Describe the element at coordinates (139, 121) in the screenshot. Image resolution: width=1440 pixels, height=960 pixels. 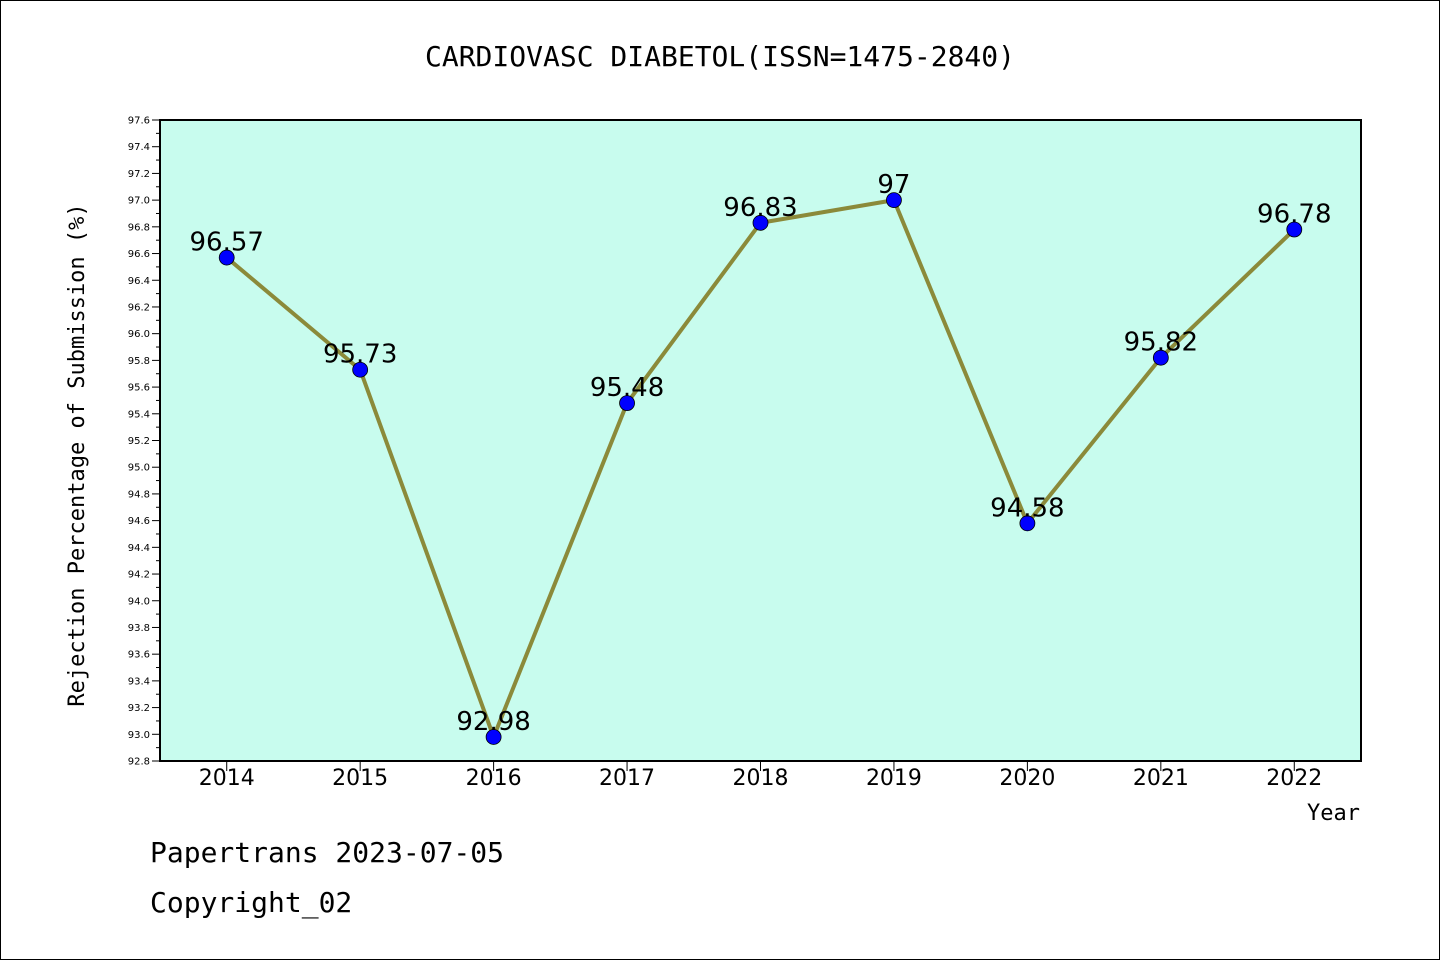
I see `y-tick-label: 97.6` at that location.